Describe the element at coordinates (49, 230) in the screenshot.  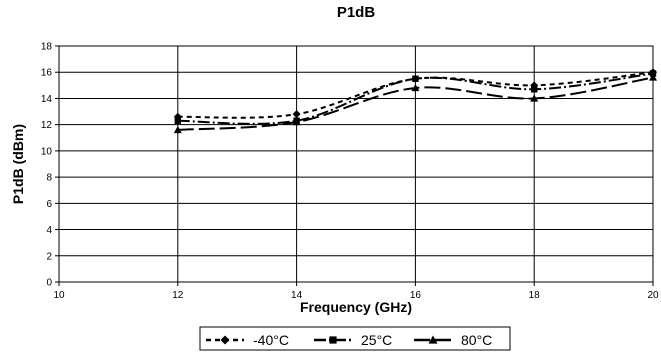
I see `y-tick-label: 4` at that location.